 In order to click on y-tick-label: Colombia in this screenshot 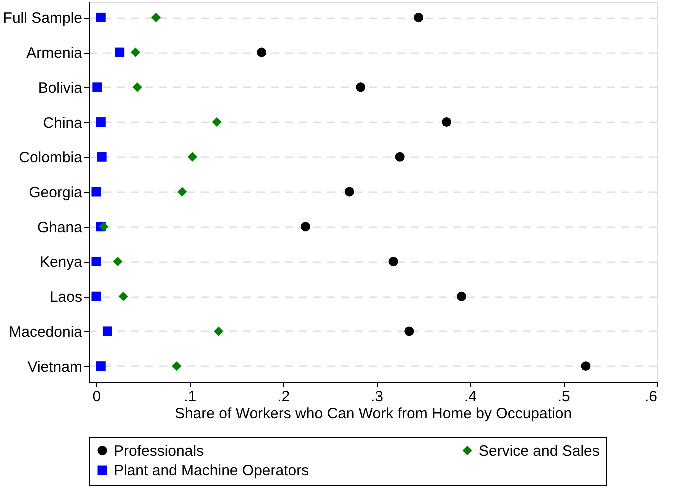, I will do `click(51, 158)`.